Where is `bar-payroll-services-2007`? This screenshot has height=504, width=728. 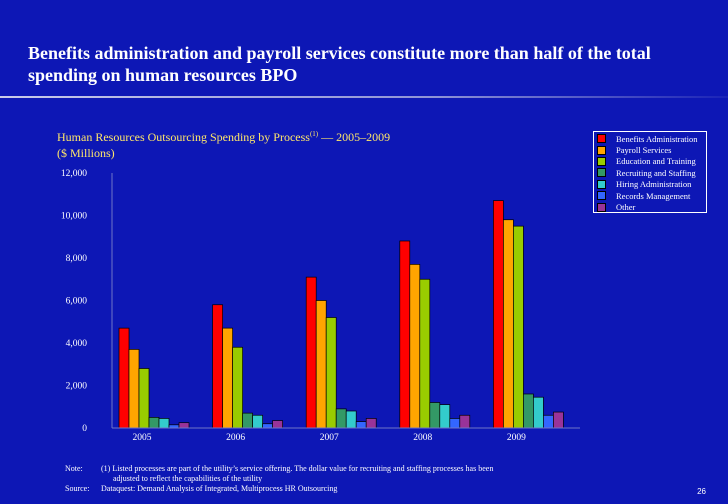
bar-payroll-services-2007 is located at coordinates (321, 364).